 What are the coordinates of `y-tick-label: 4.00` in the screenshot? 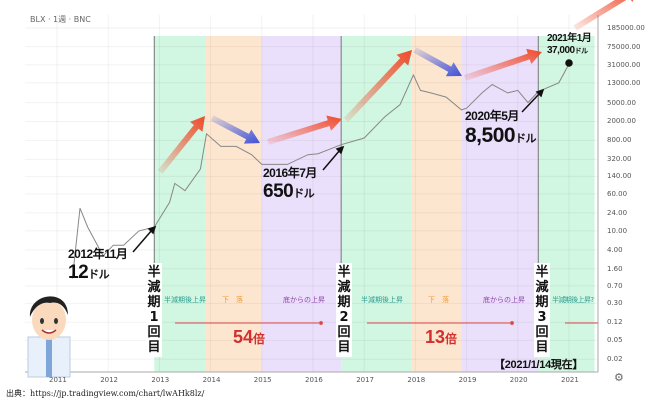 It's located at (615, 249).